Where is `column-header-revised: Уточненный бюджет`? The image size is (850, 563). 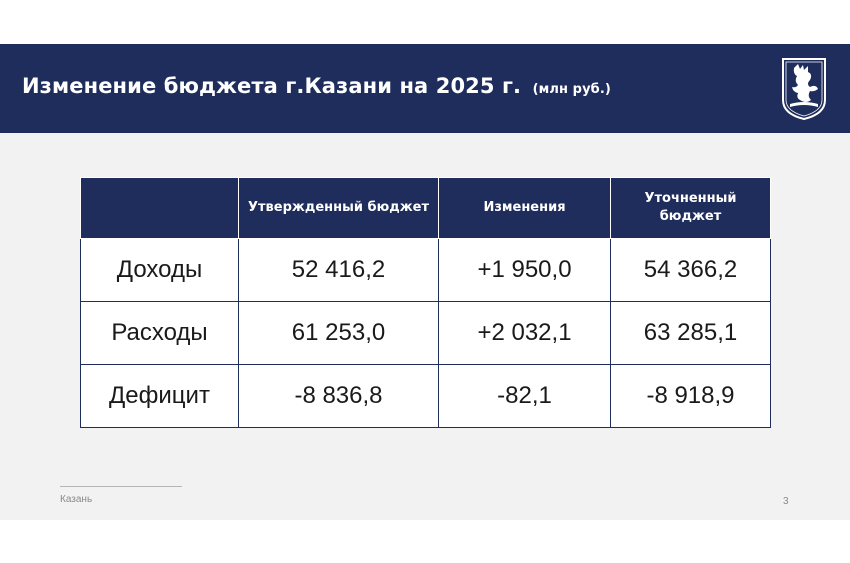 column-header-revised: Уточненный бюджет is located at coordinates (690, 208).